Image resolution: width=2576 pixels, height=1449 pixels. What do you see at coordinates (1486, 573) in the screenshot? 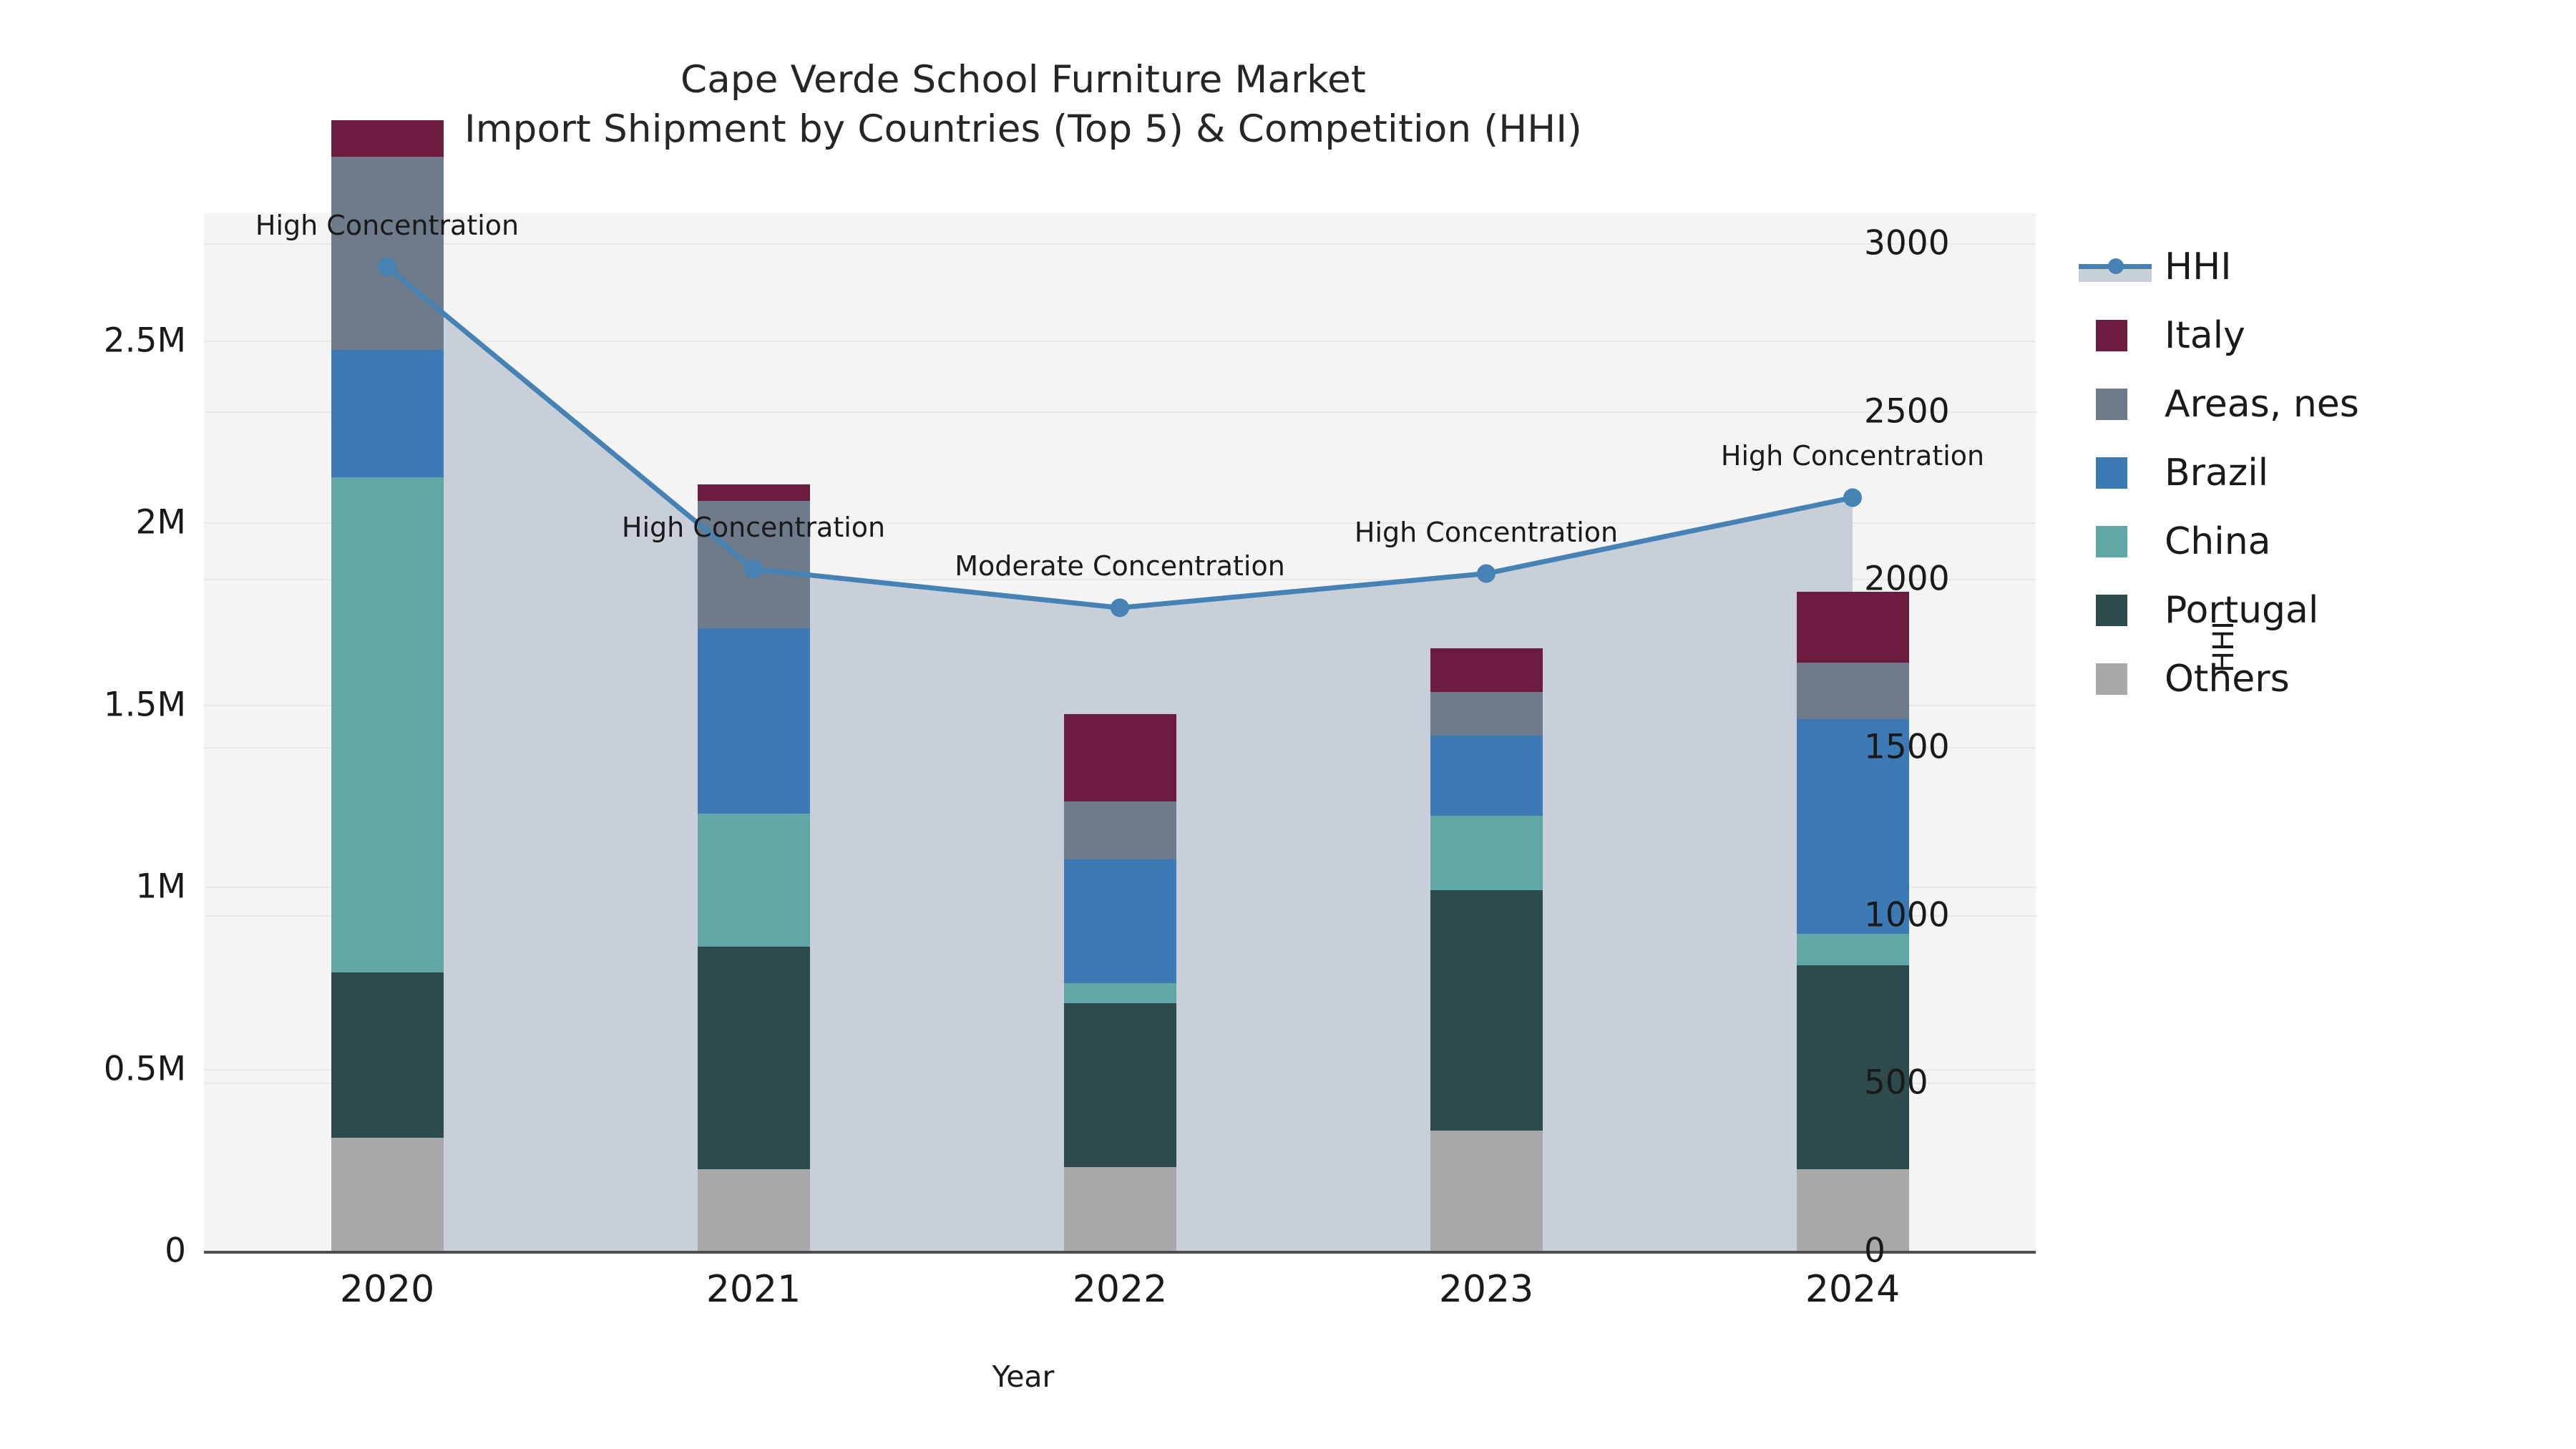
I see `hhi-point-2023` at bounding box center [1486, 573].